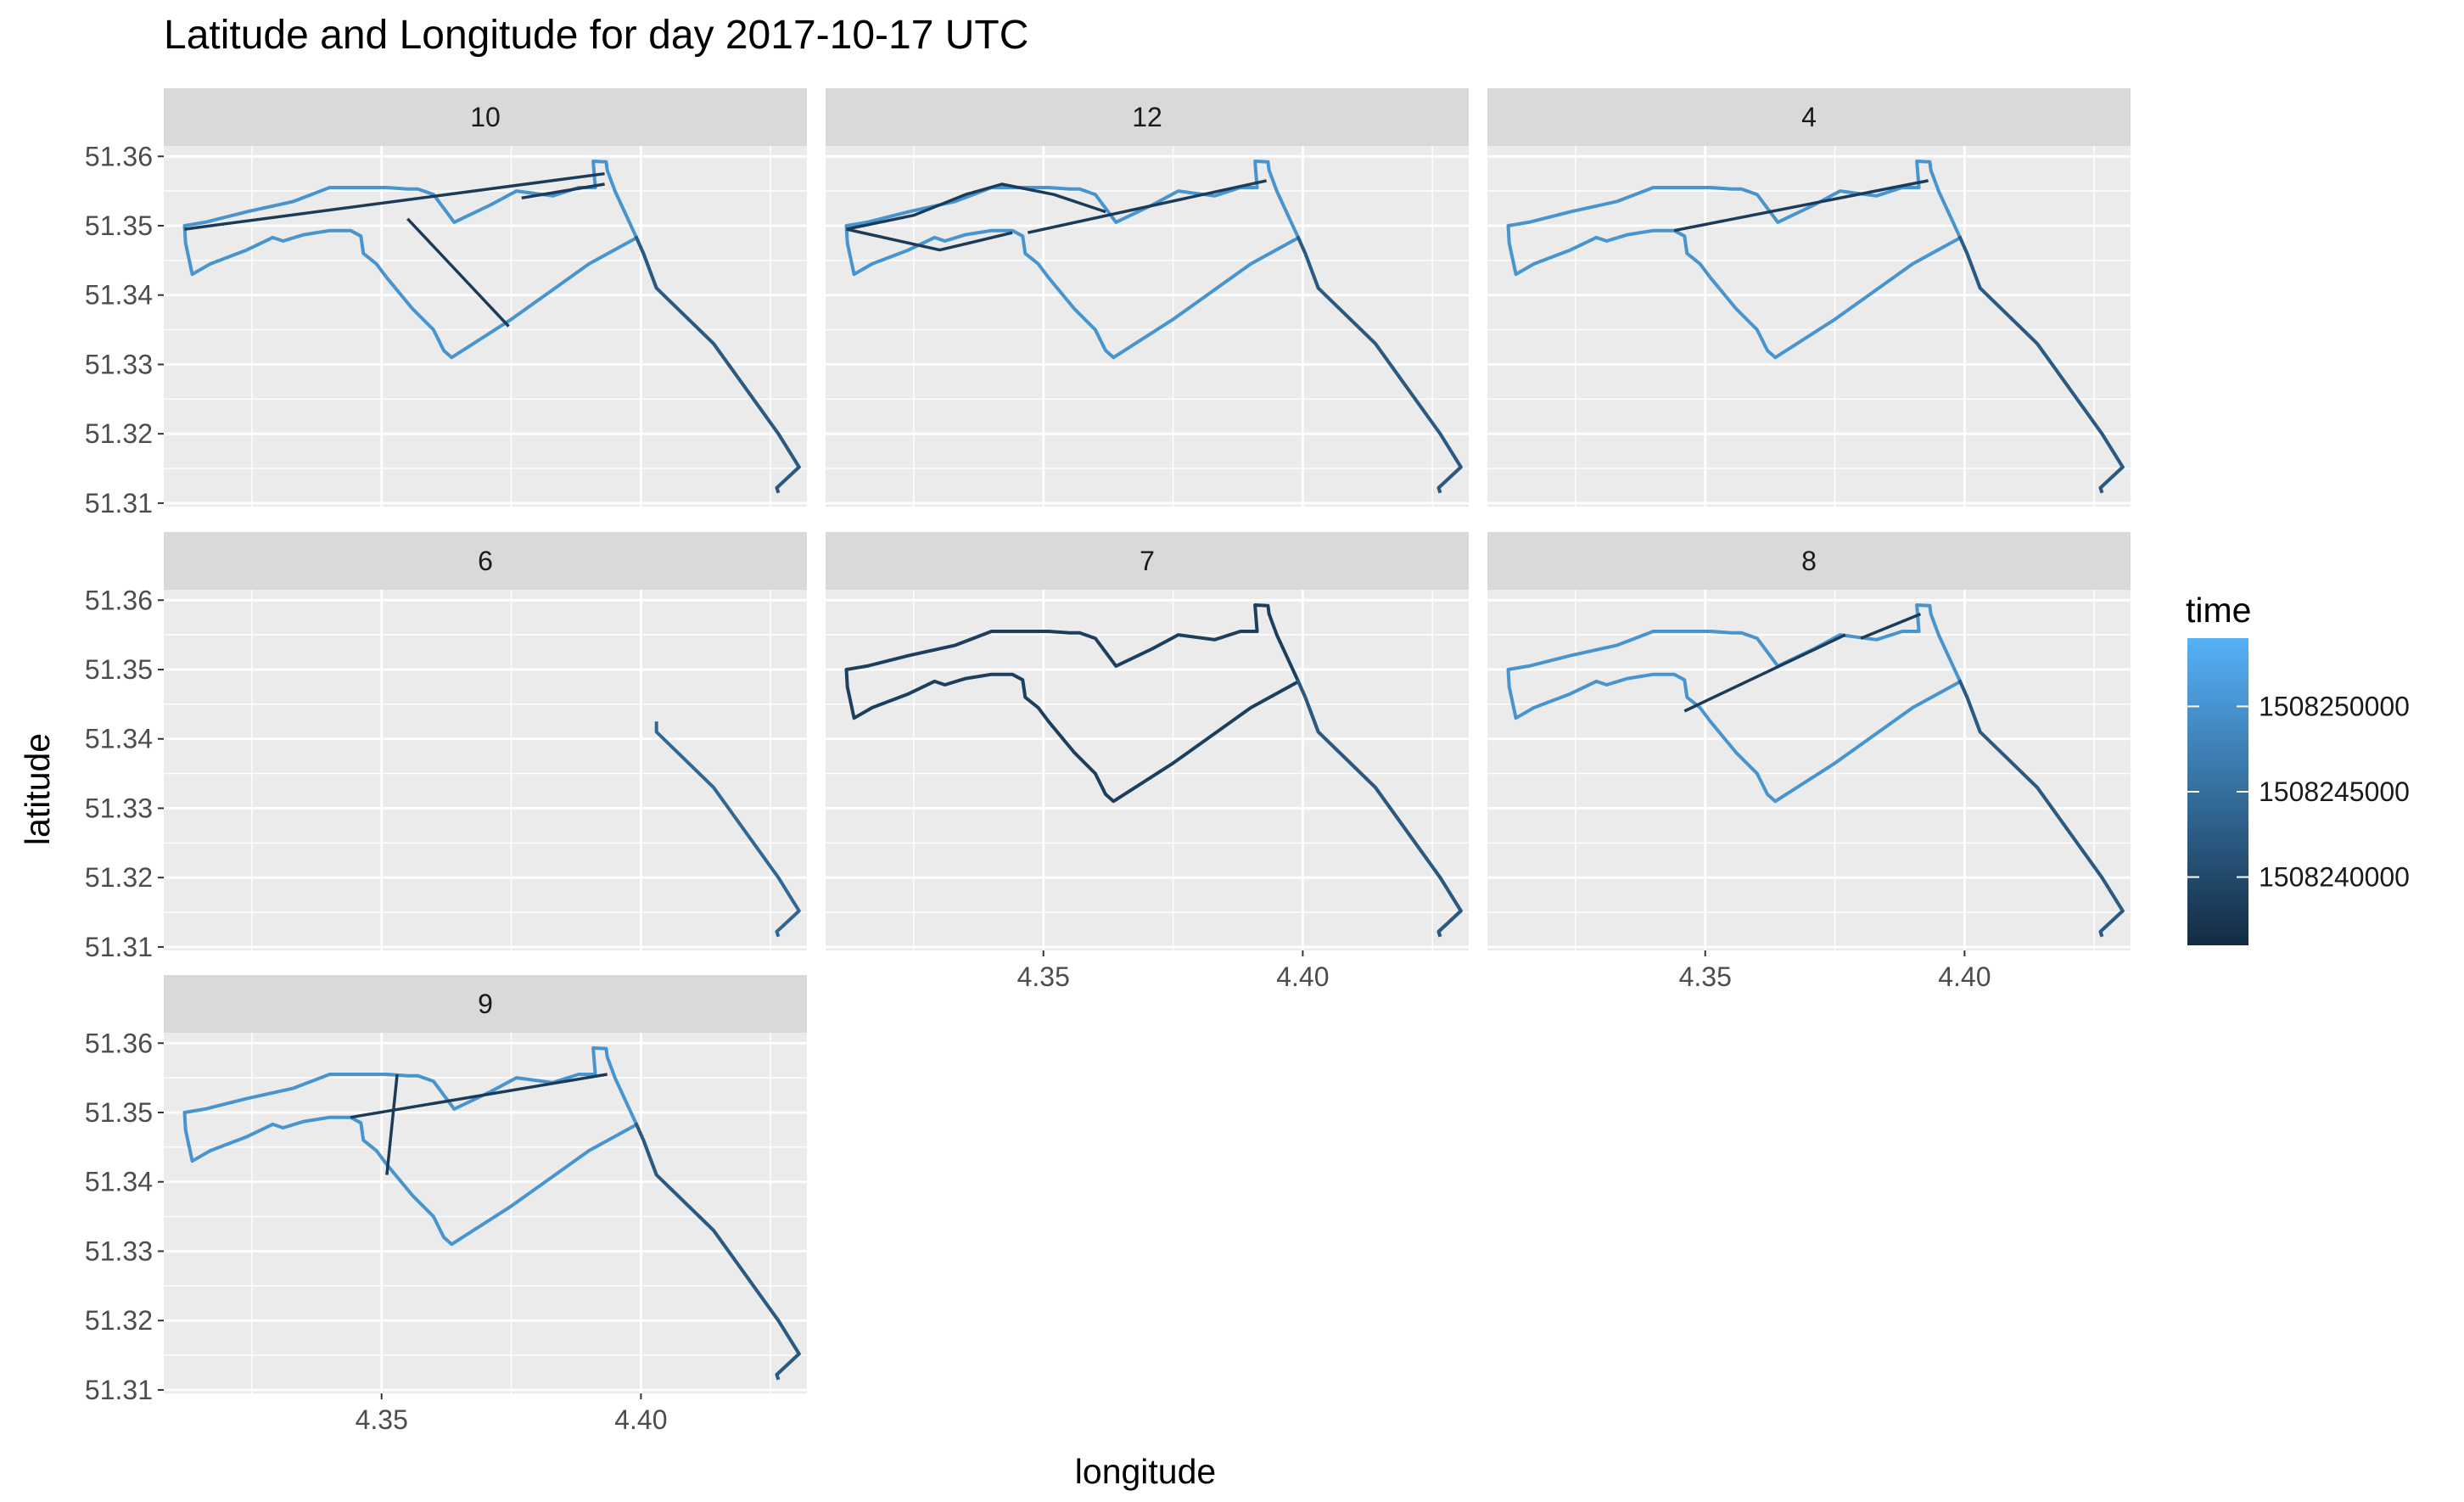 Image resolution: width=2464 pixels, height=1502 pixels. I want to click on legend-label: 1508250000, so click(2334, 706).